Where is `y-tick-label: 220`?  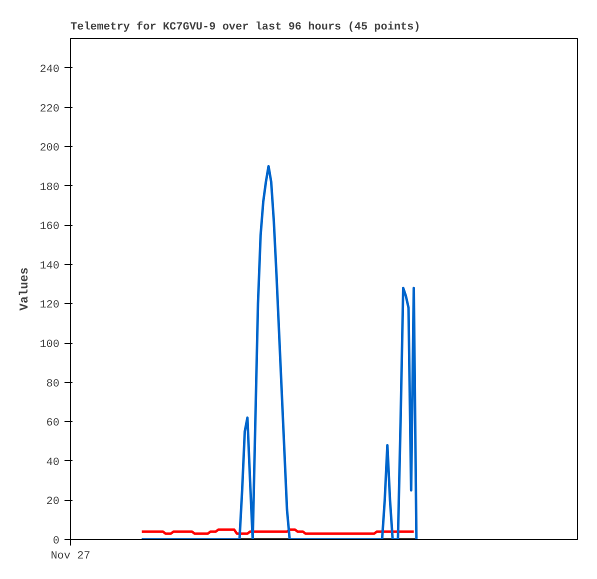
y-tick-label: 220 is located at coordinates (50, 109).